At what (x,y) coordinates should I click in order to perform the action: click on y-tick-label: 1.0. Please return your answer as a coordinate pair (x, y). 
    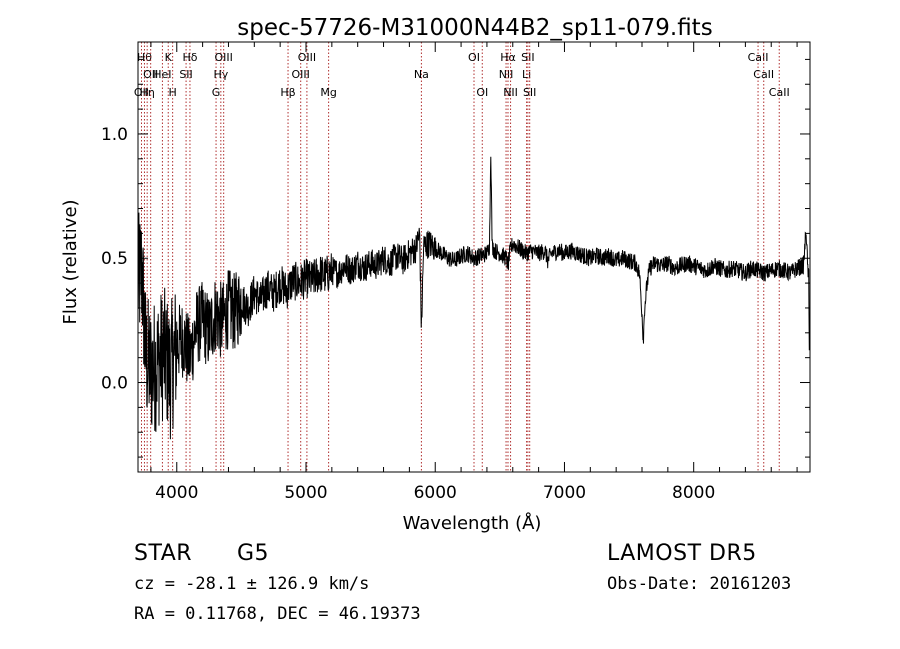
    Looking at the image, I should click on (114, 135).